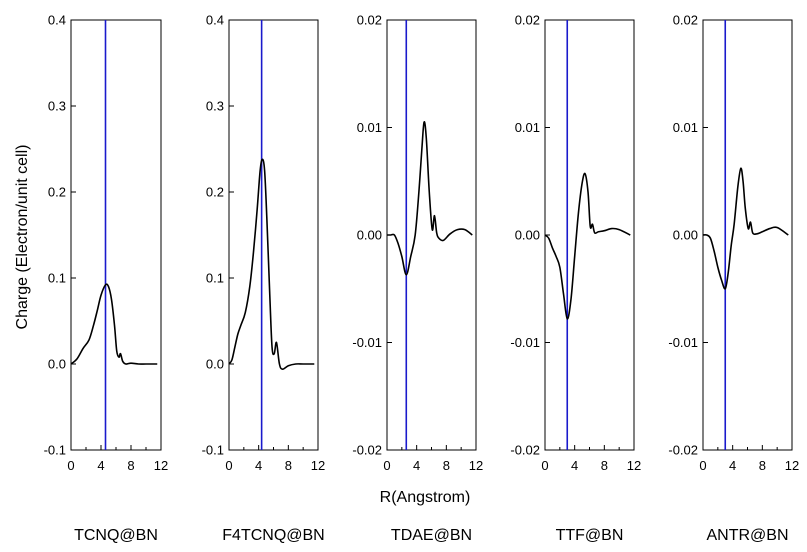 Image resolution: width=807 pixels, height=552 pixels. I want to click on panel-2-frame, so click(273, 235).